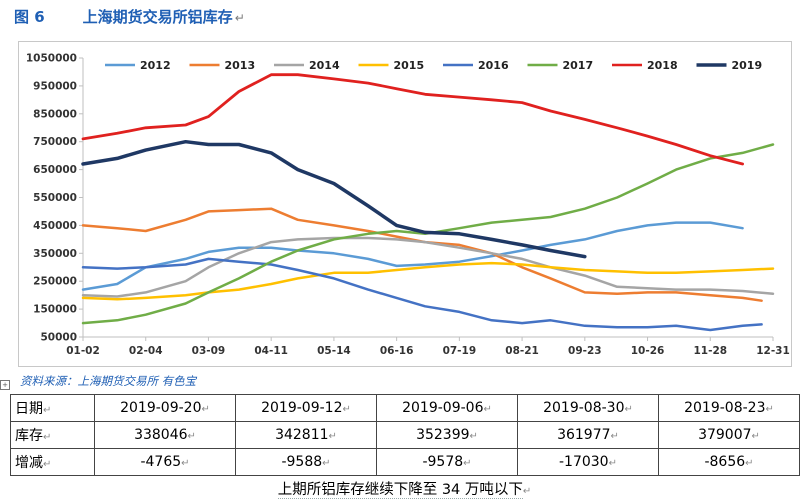 Image resolution: width=809 pixels, height=501 pixels. Describe the element at coordinates (334, 351) in the screenshot. I see `x-tick-label: 05-14` at that location.